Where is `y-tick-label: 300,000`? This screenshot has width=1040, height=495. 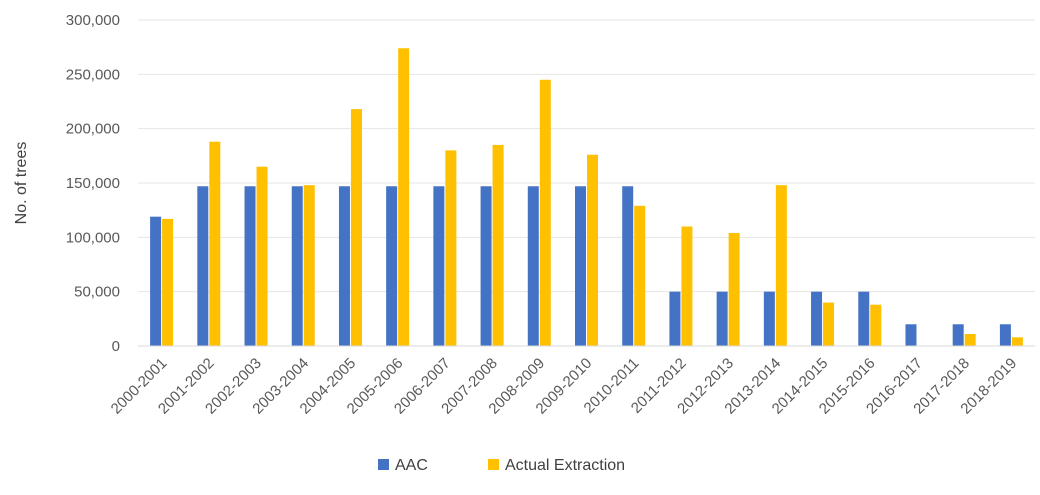
y-tick-label: 300,000 is located at coordinates (93, 20).